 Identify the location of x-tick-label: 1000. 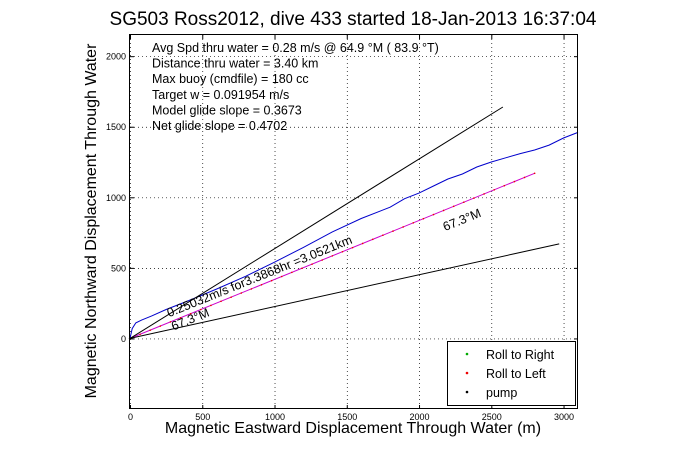
(275, 417).